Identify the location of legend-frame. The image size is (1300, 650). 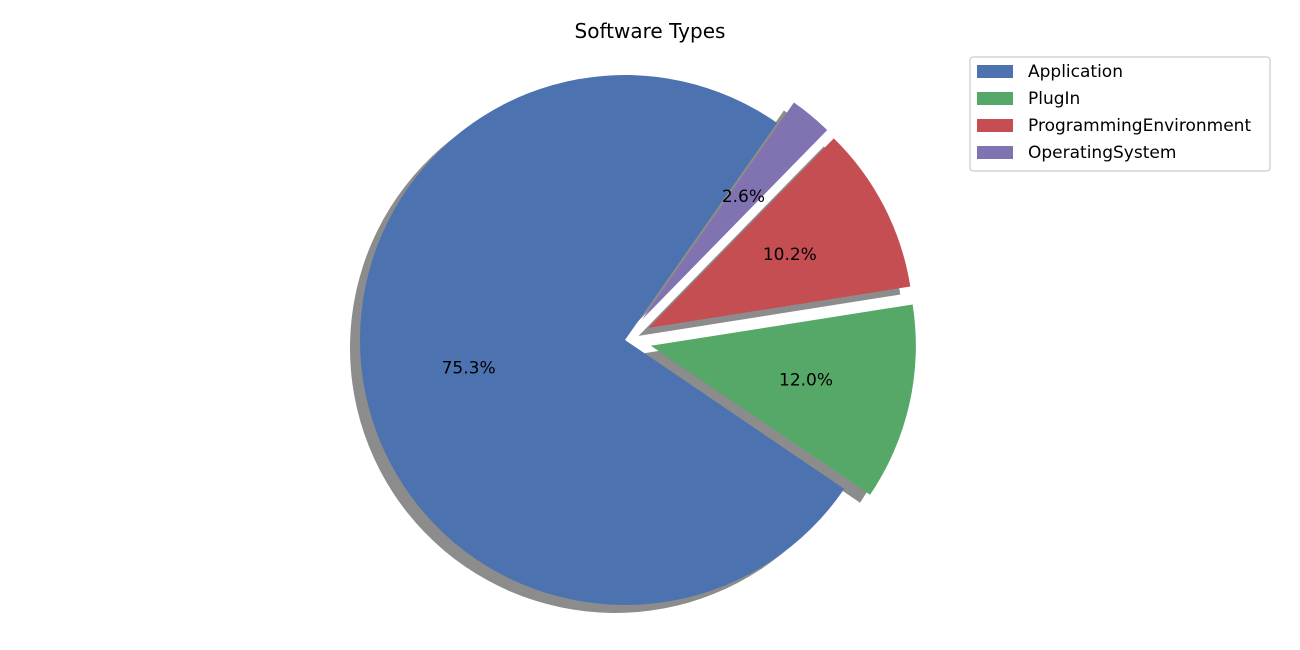
(1120, 114).